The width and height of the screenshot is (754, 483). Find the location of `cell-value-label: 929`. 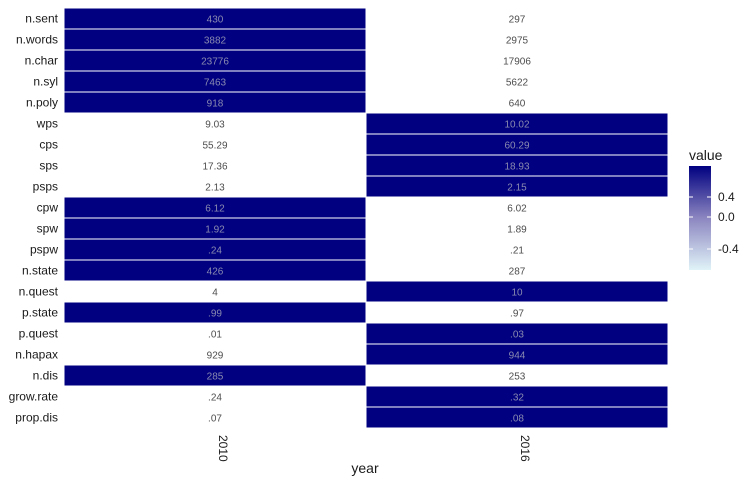

cell-value-label: 929 is located at coordinates (215, 356).